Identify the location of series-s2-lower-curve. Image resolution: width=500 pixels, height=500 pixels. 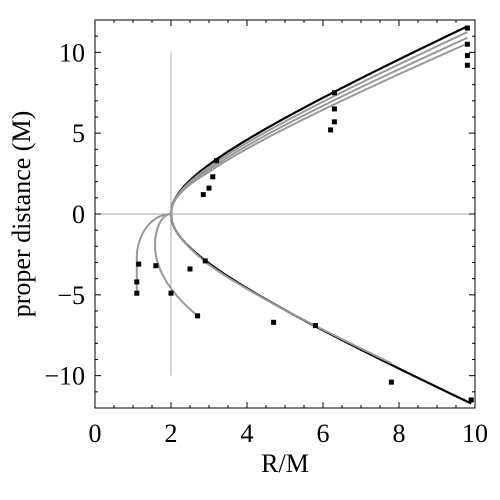
(281, 289).